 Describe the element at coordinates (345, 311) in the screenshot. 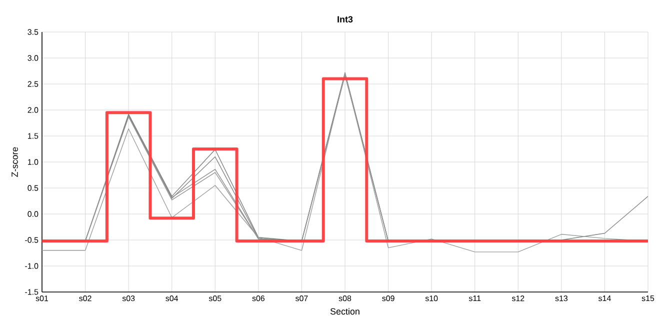

I see `x-axis-title: Section` at that location.